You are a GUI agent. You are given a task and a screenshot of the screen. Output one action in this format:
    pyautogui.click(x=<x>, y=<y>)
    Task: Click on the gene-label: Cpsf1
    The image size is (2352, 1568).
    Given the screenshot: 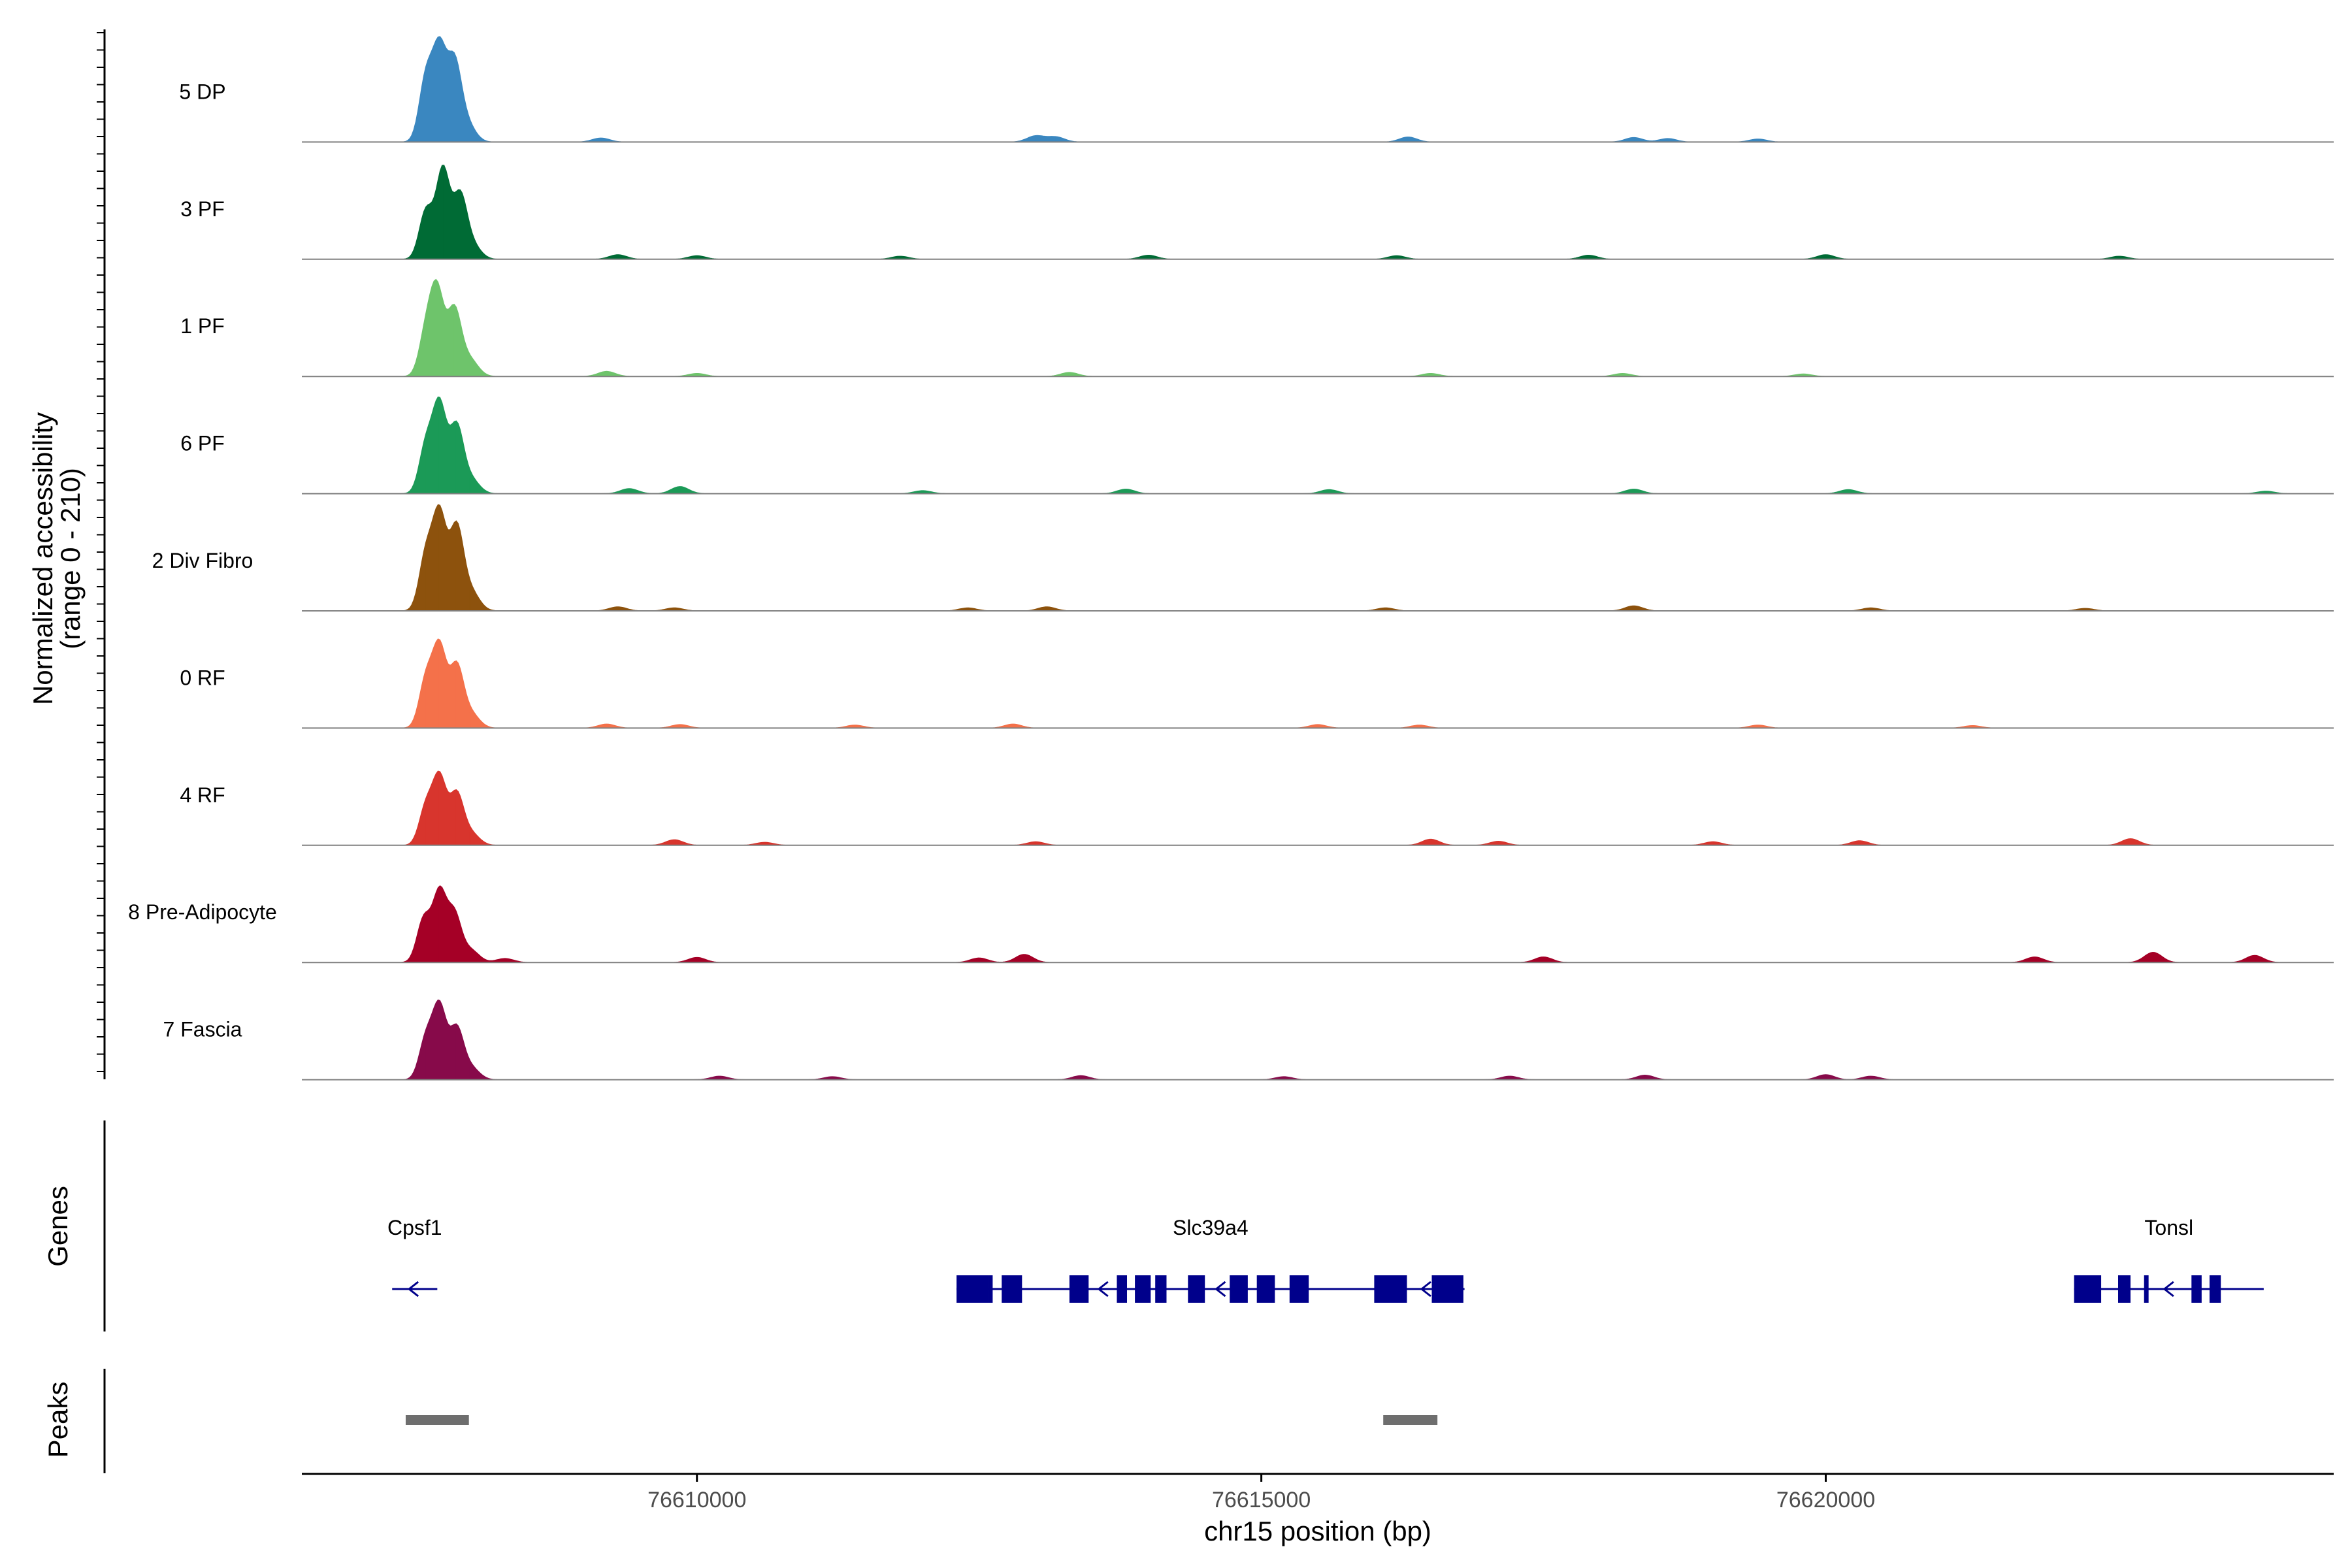 What is the action you would take?
    pyautogui.click(x=414, y=1227)
    